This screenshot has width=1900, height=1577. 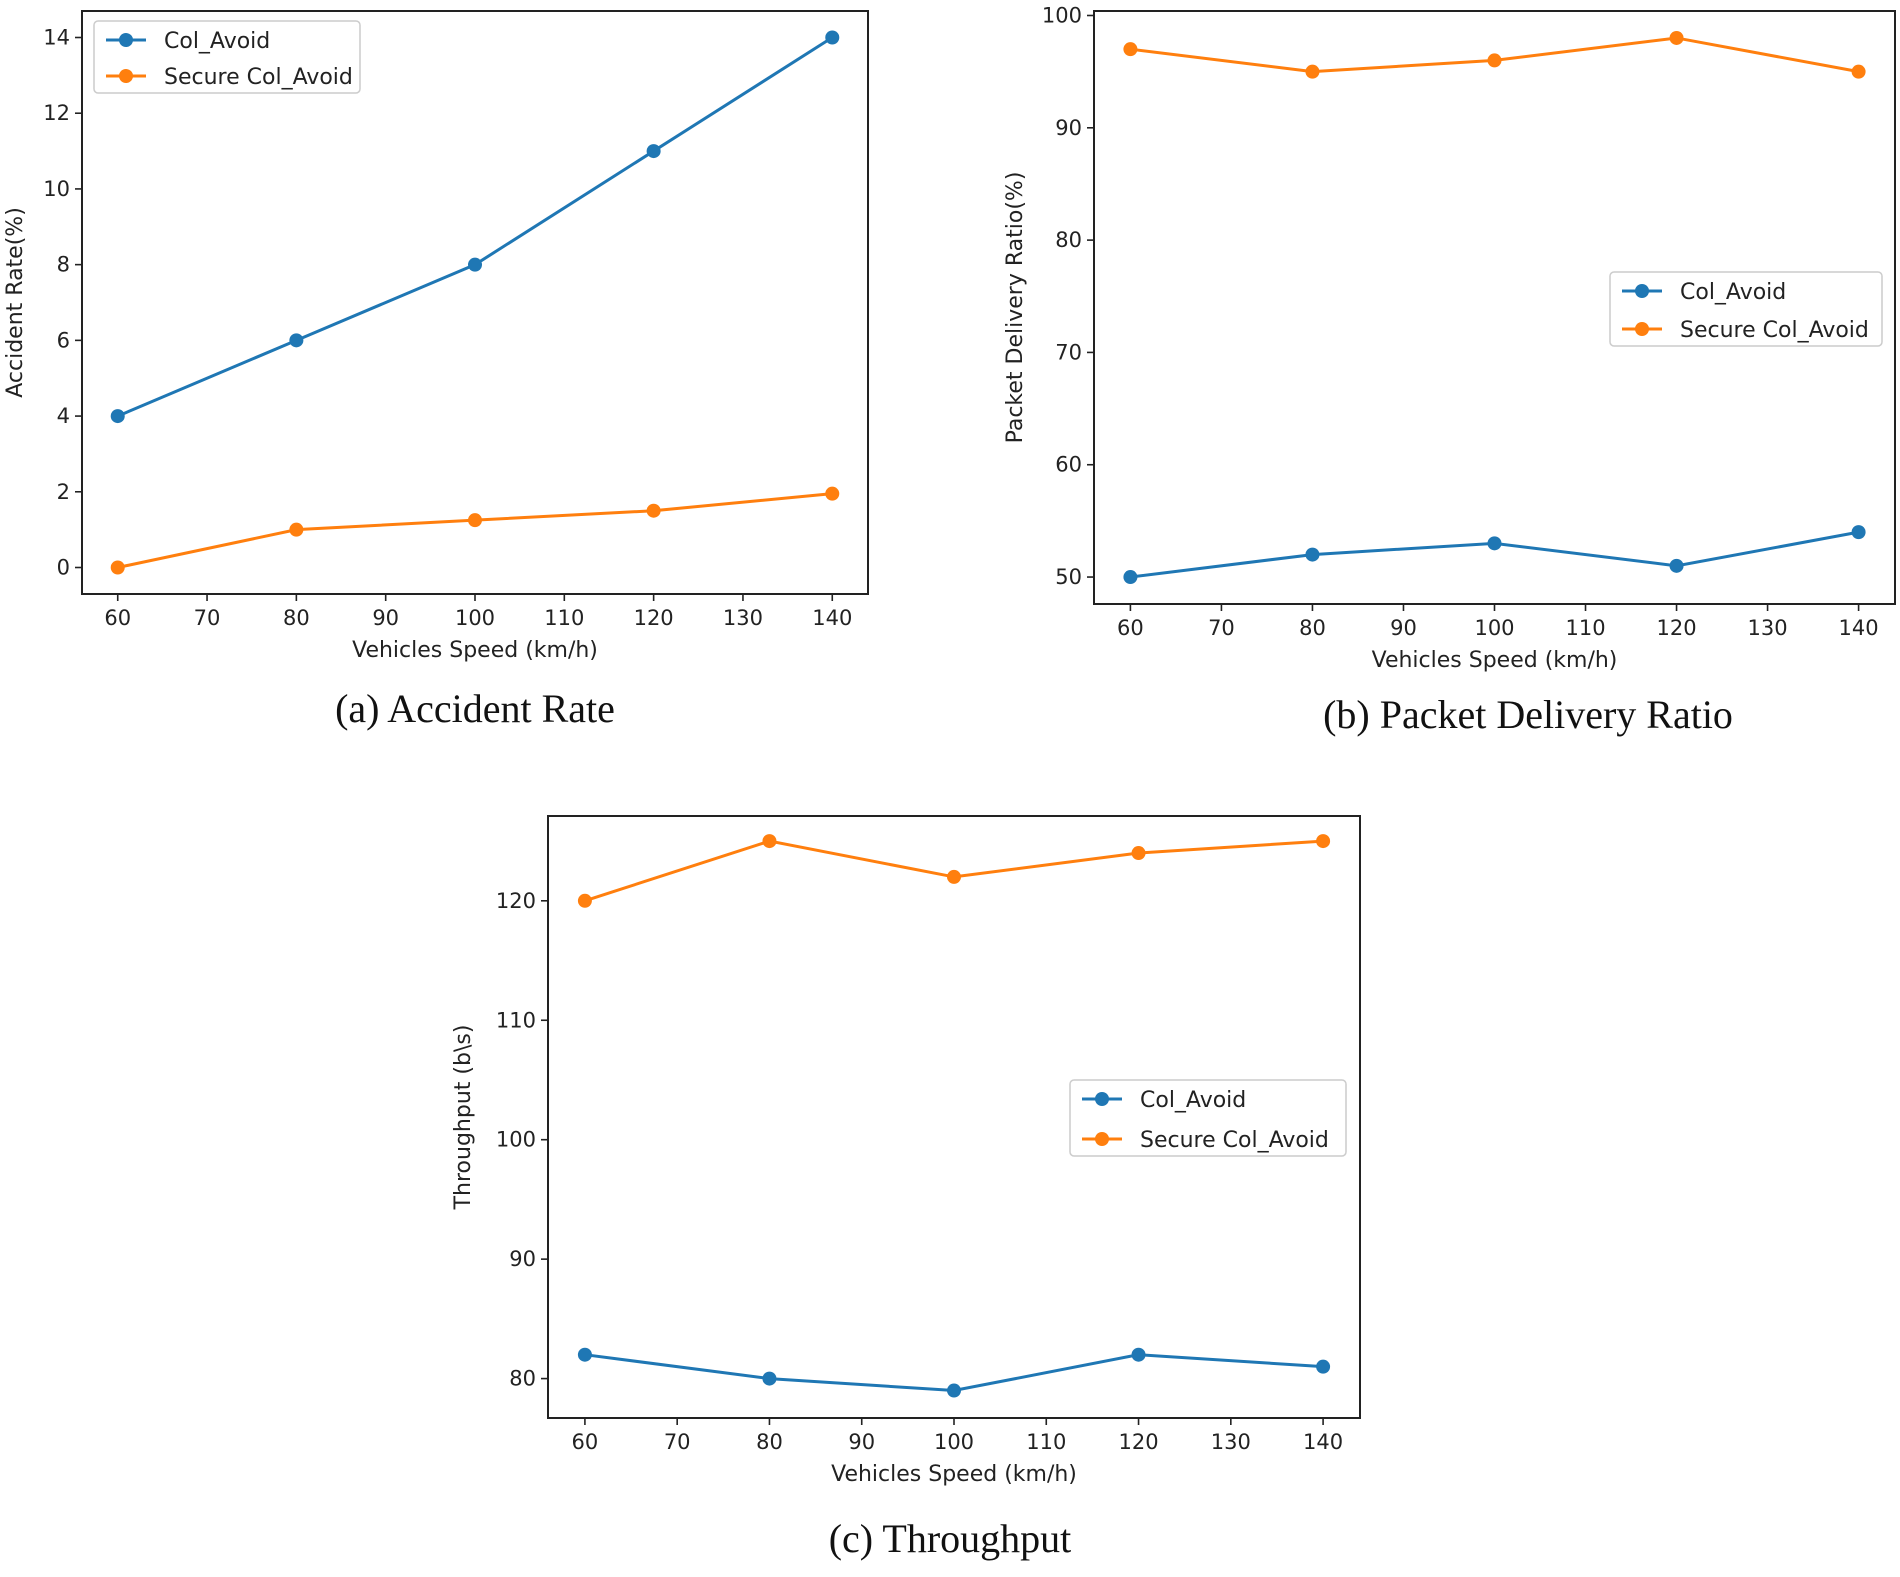 What do you see at coordinates (1528, 714) in the screenshot?
I see `panel-caption: (b) Packet Delivery Ratio` at bounding box center [1528, 714].